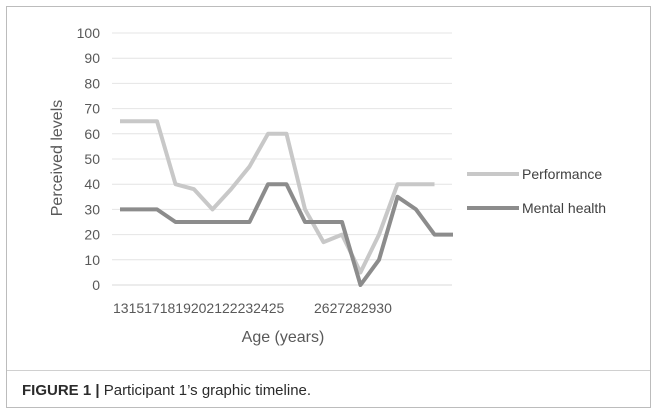 Image resolution: width=659 pixels, height=416 pixels. Describe the element at coordinates (92, 260) in the screenshot. I see `y-tick-label: 10` at that location.